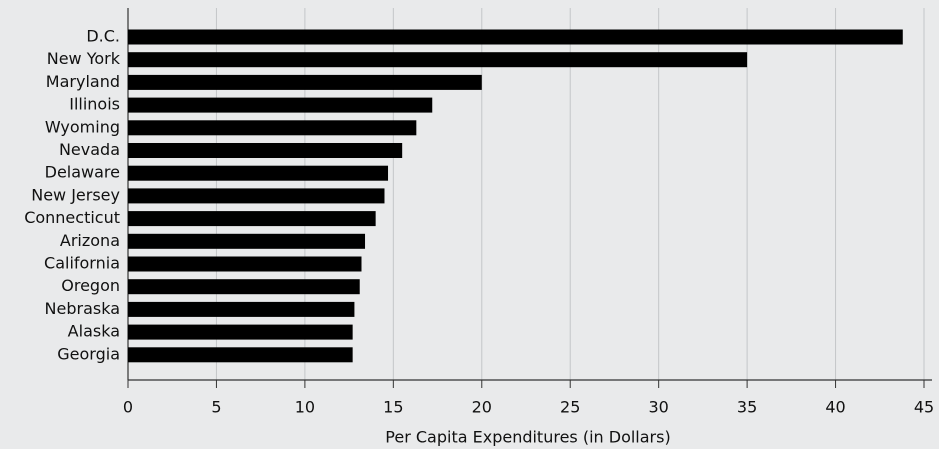 Image resolution: width=939 pixels, height=449 pixels. Describe the element at coordinates (128, 407) in the screenshot. I see `x-tick-label: 0` at that location.